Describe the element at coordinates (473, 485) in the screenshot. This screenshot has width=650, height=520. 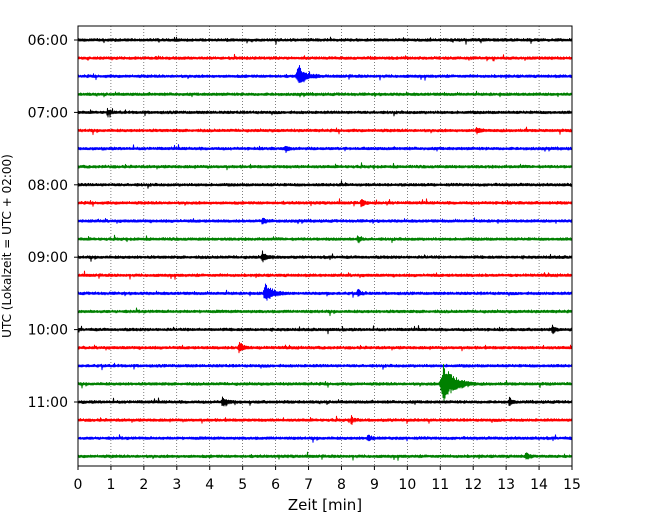
I see `x-tick-label: 12` at that location.